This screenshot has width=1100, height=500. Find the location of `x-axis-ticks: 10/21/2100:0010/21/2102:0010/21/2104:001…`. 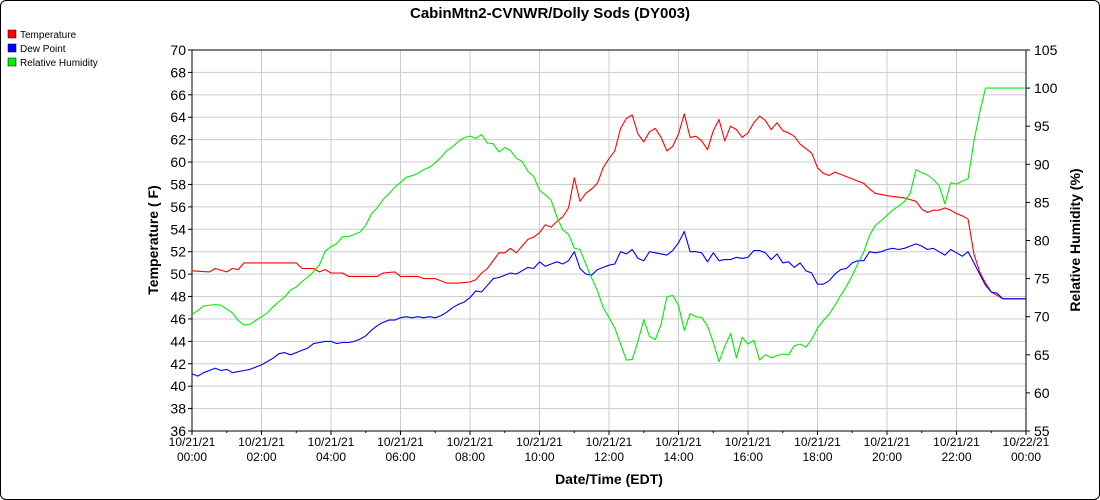

x-axis-ticks: 10/21/2100:0010/21/2102:0010/21/2104:001… is located at coordinates (609, 447).